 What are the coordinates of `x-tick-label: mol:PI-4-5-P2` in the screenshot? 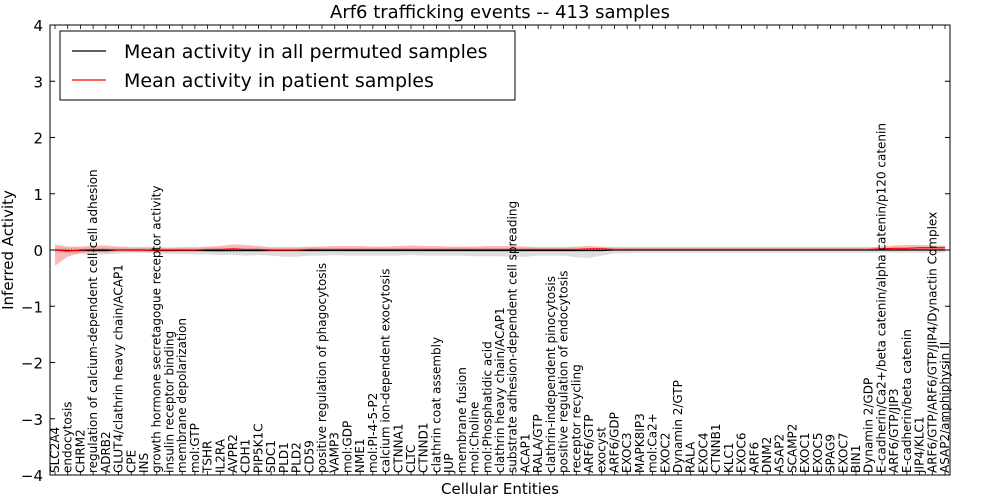 It's located at (373, 433).